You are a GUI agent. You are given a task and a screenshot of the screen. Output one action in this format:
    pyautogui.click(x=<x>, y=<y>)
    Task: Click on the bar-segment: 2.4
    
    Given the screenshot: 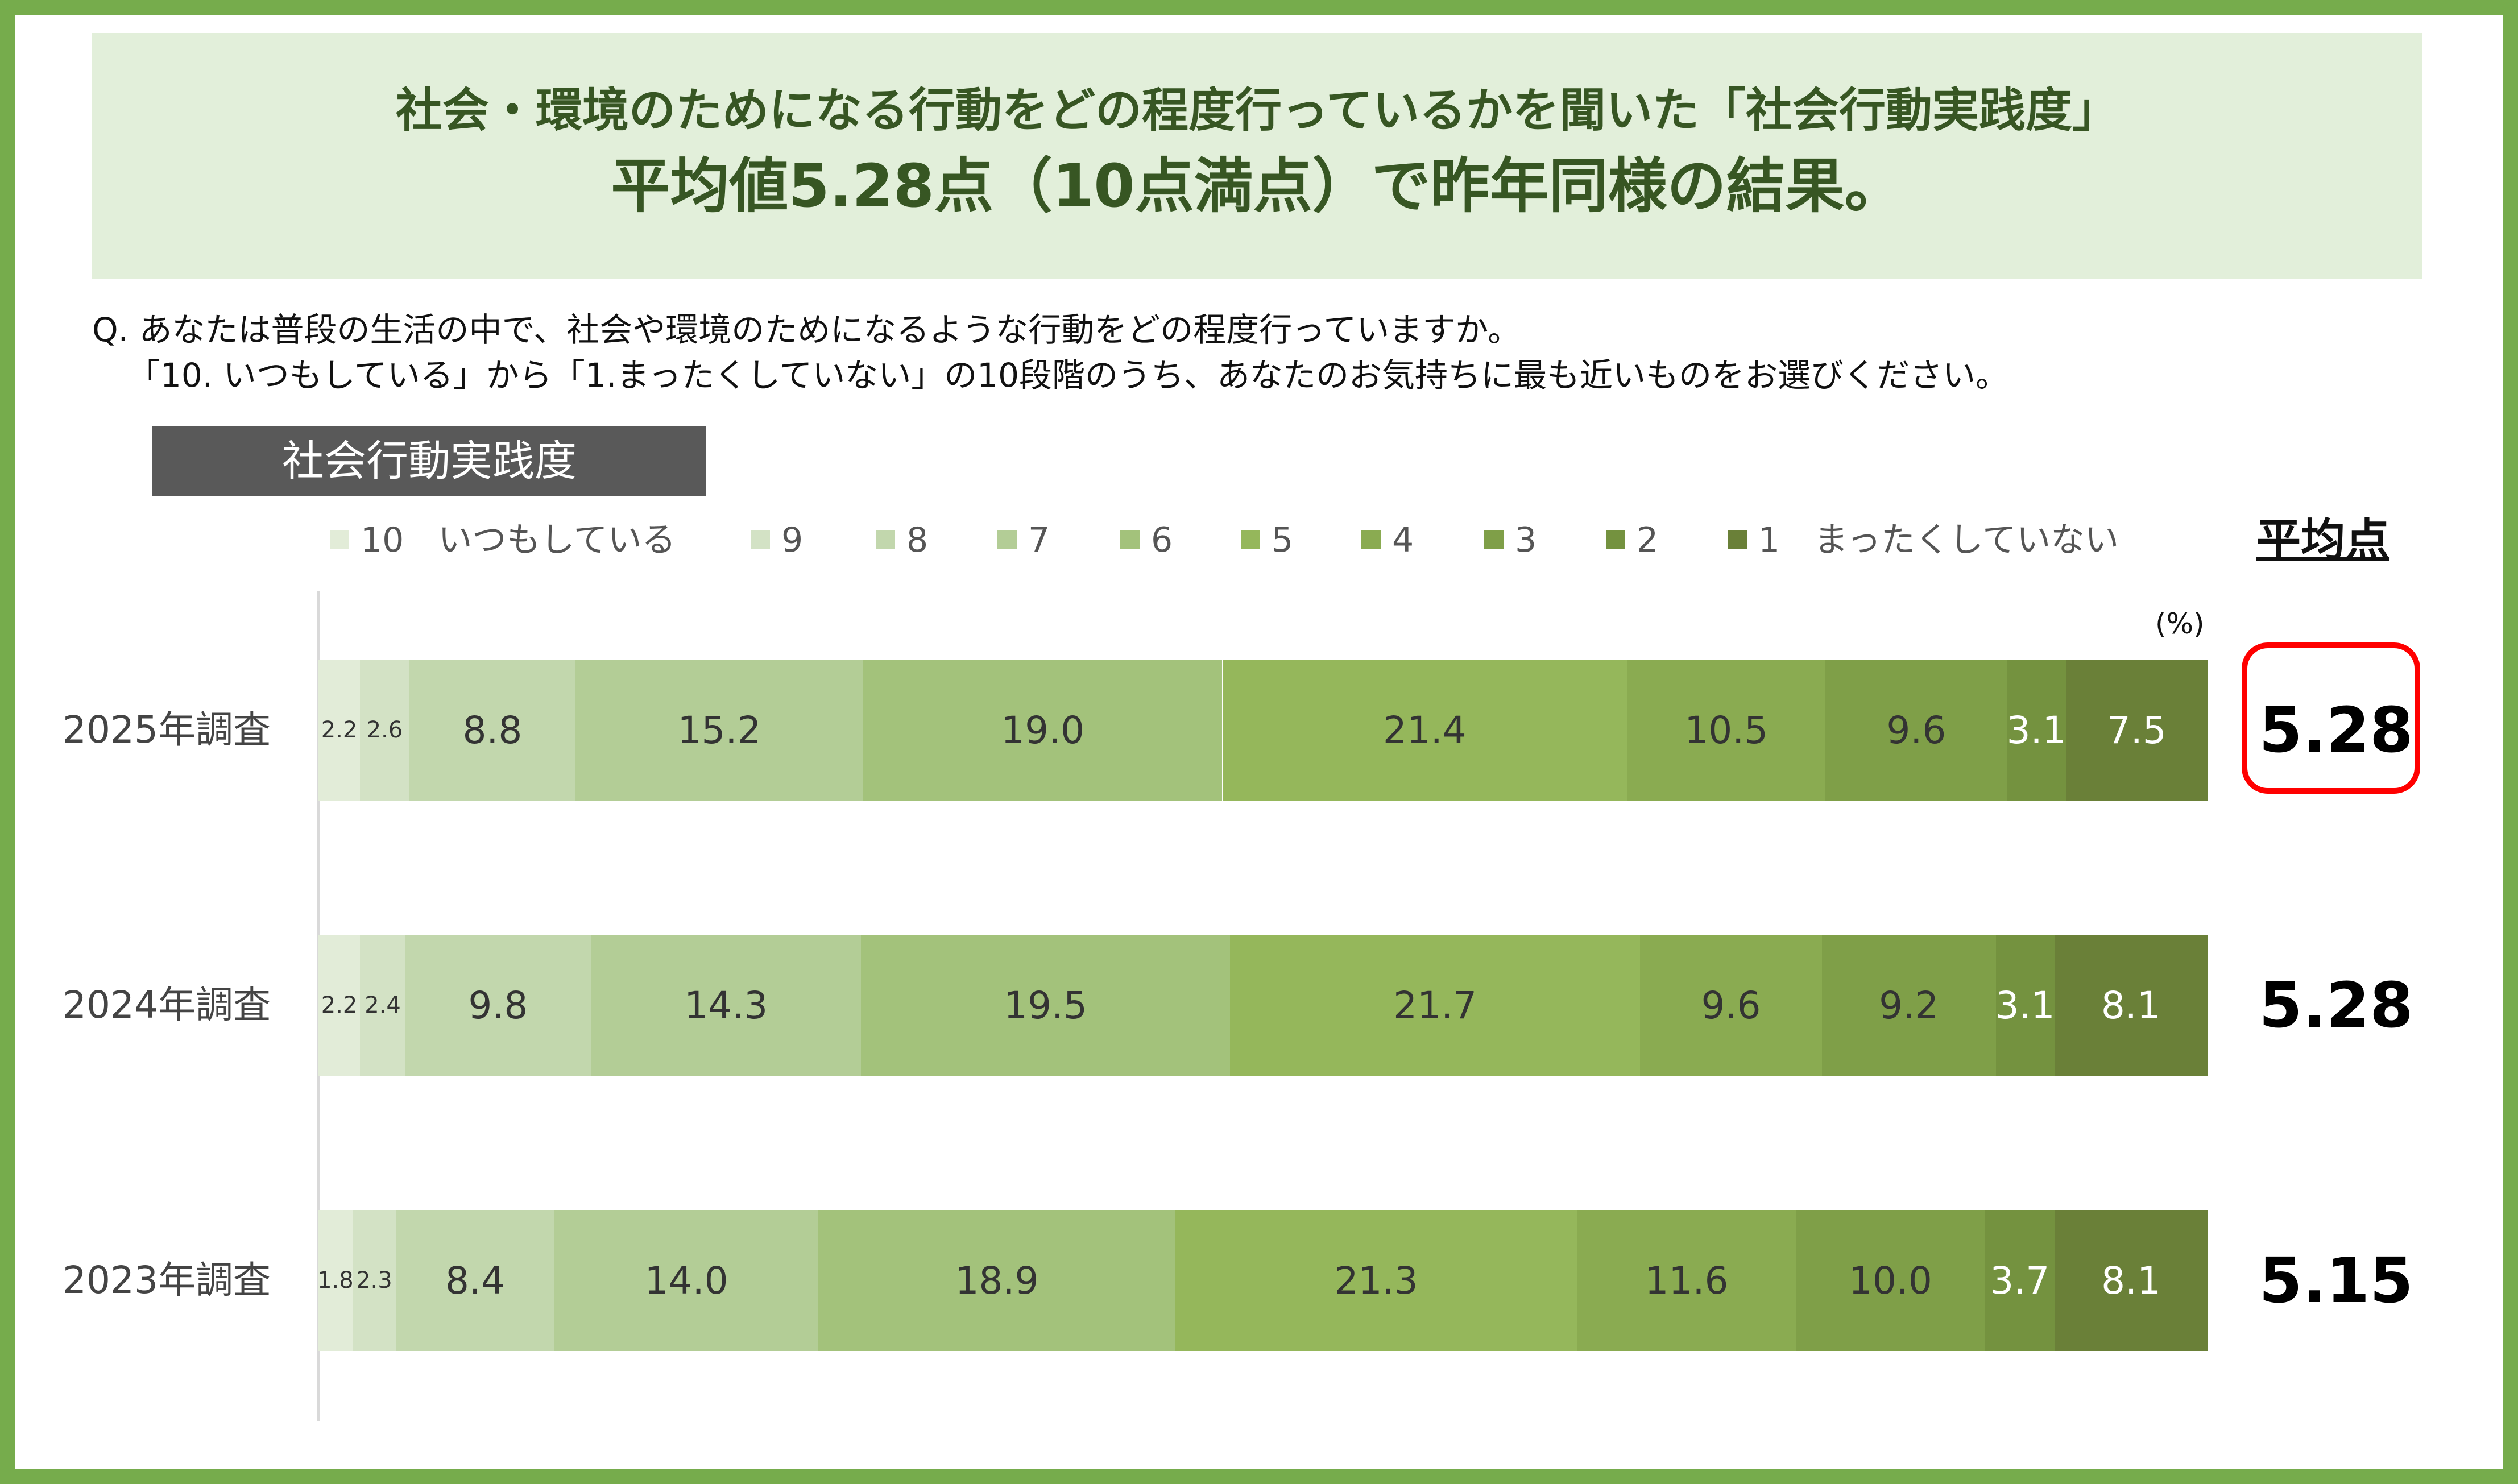 What is the action you would take?
    pyautogui.click(x=382, y=1006)
    